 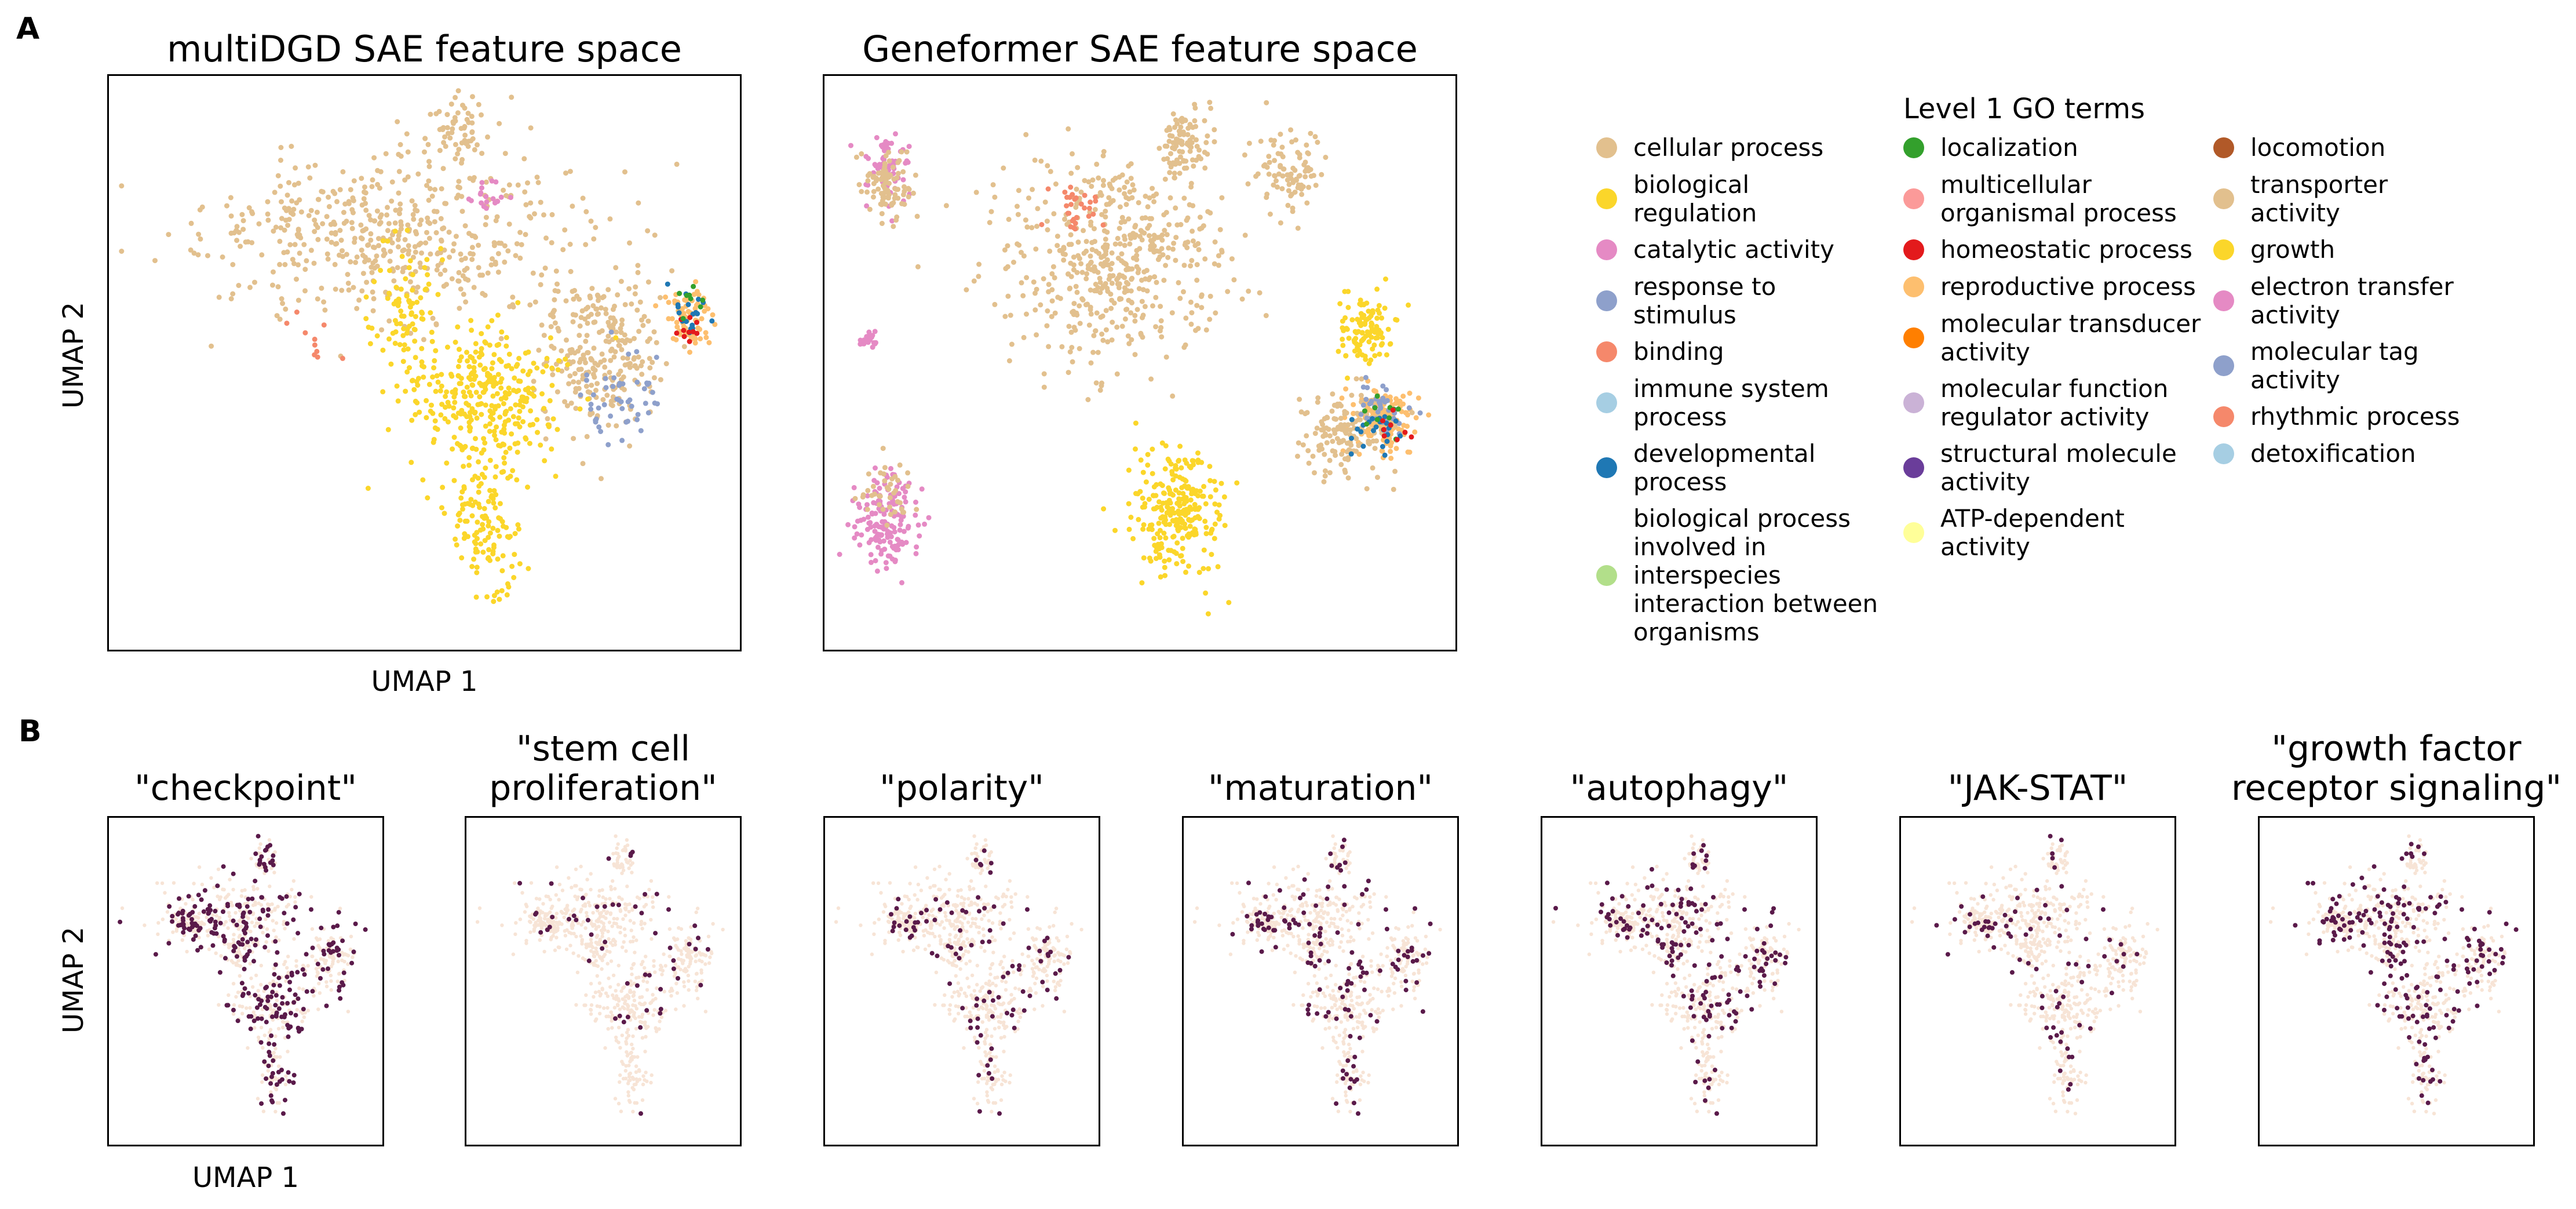 What do you see at coordinates (693, 286) in the screenshot?
I see `point-localization` at bounding box center [693, 286].